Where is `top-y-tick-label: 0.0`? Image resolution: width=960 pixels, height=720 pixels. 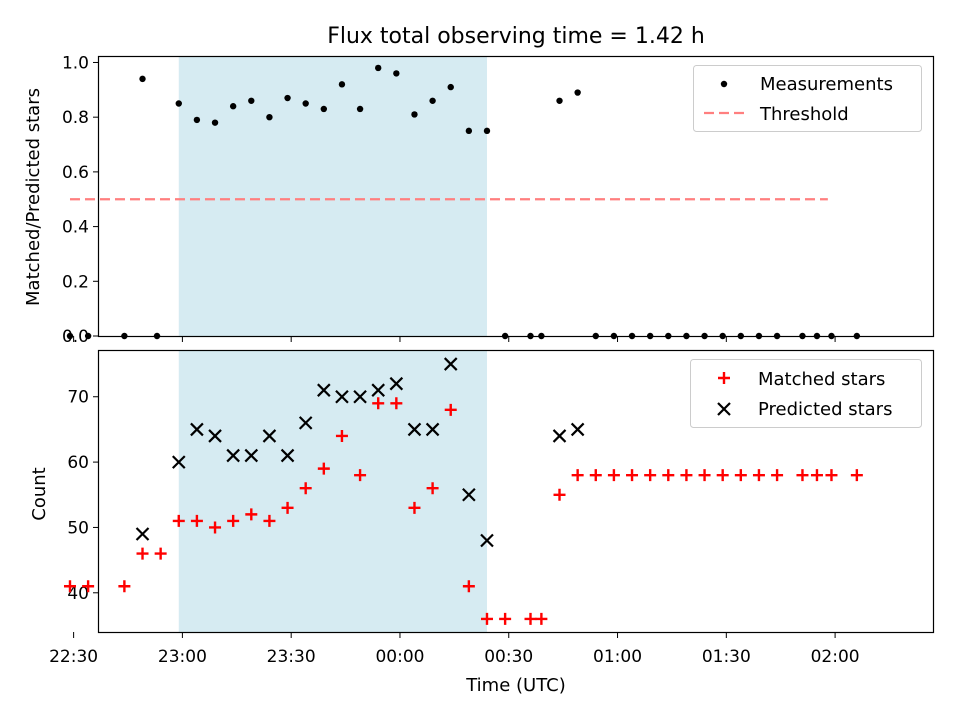 top-y-tick-label: 0.0 is located at coordinates (75, 337).